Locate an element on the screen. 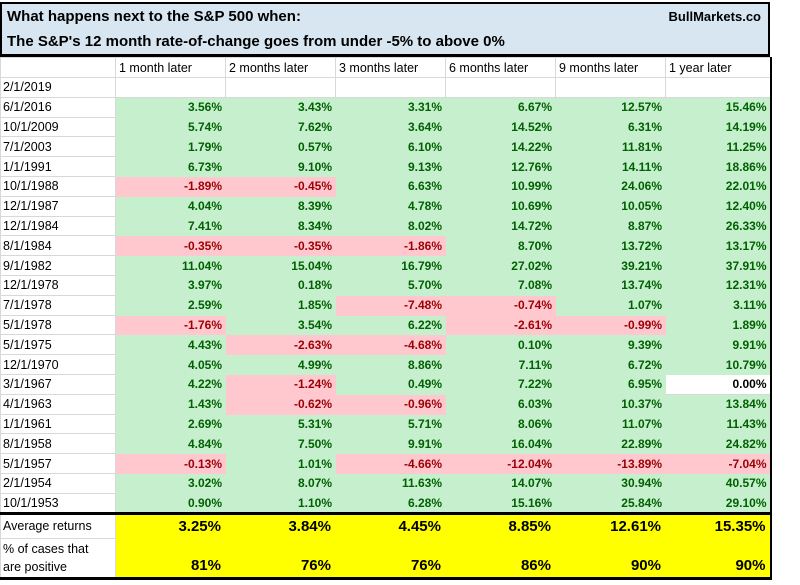  value-cell: 3.11% is located at coordinates (718, 305).